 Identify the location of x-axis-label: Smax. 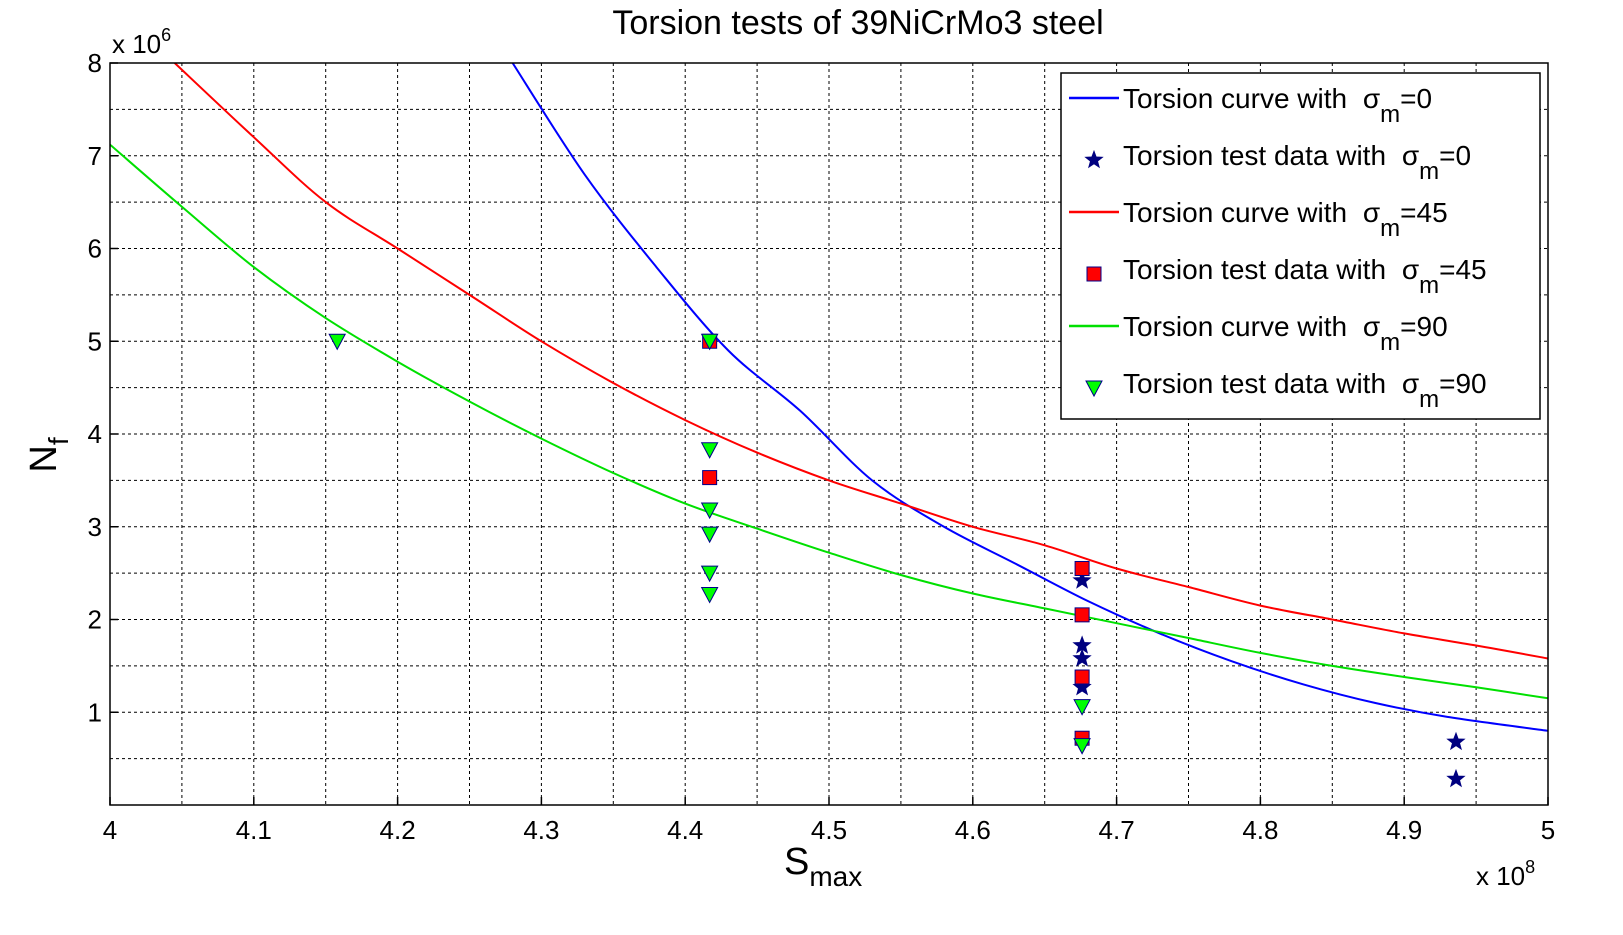
(823, 866).